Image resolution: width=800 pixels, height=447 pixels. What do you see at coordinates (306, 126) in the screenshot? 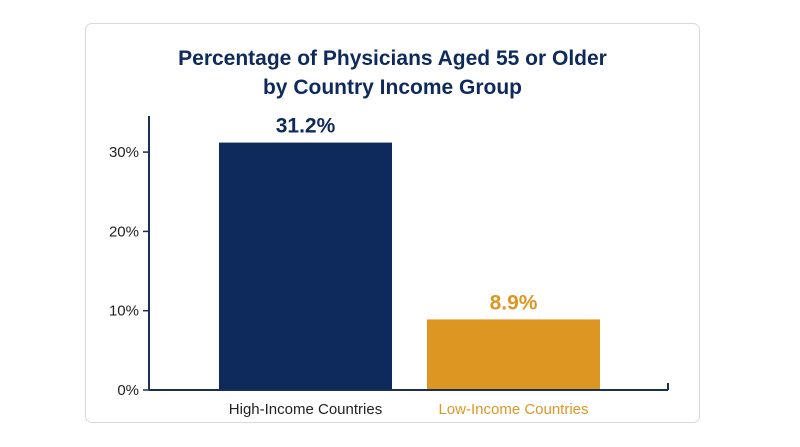
I see `data-label: 31.2%` at bounding box center [306, 126].